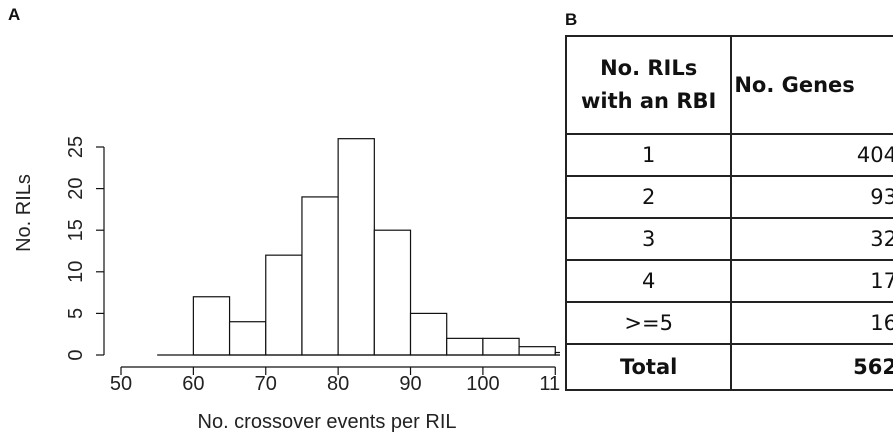 This screenshot has height=436, width=893. What do you see at coordinates (648, 85) in the screenshot?
I see `header-rils-with-rbi: No. RILs with an RBI` at bounding box center [648, 85].